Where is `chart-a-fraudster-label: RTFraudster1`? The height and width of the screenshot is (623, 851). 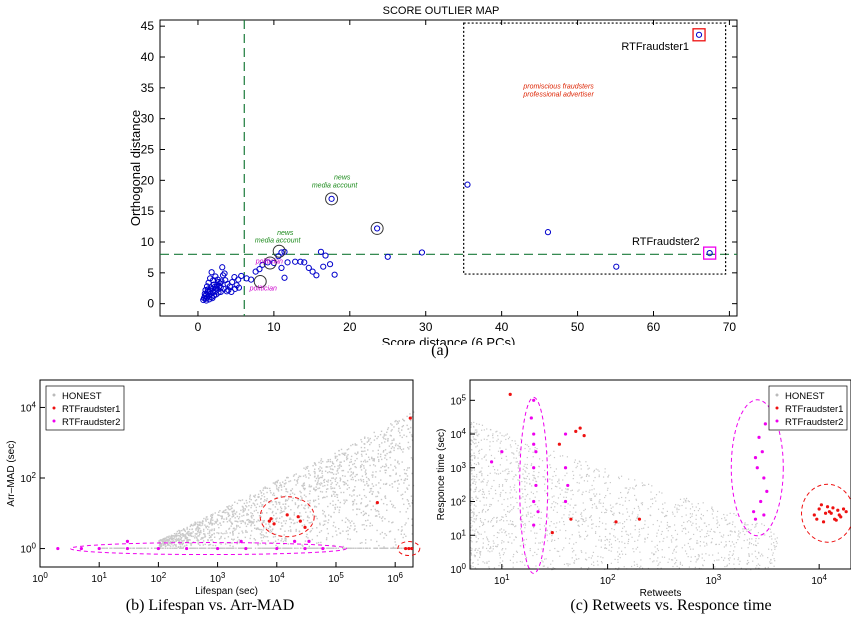 chart-a-fraudster-label: RTFraudster1 is located at coordinates (655, 47).